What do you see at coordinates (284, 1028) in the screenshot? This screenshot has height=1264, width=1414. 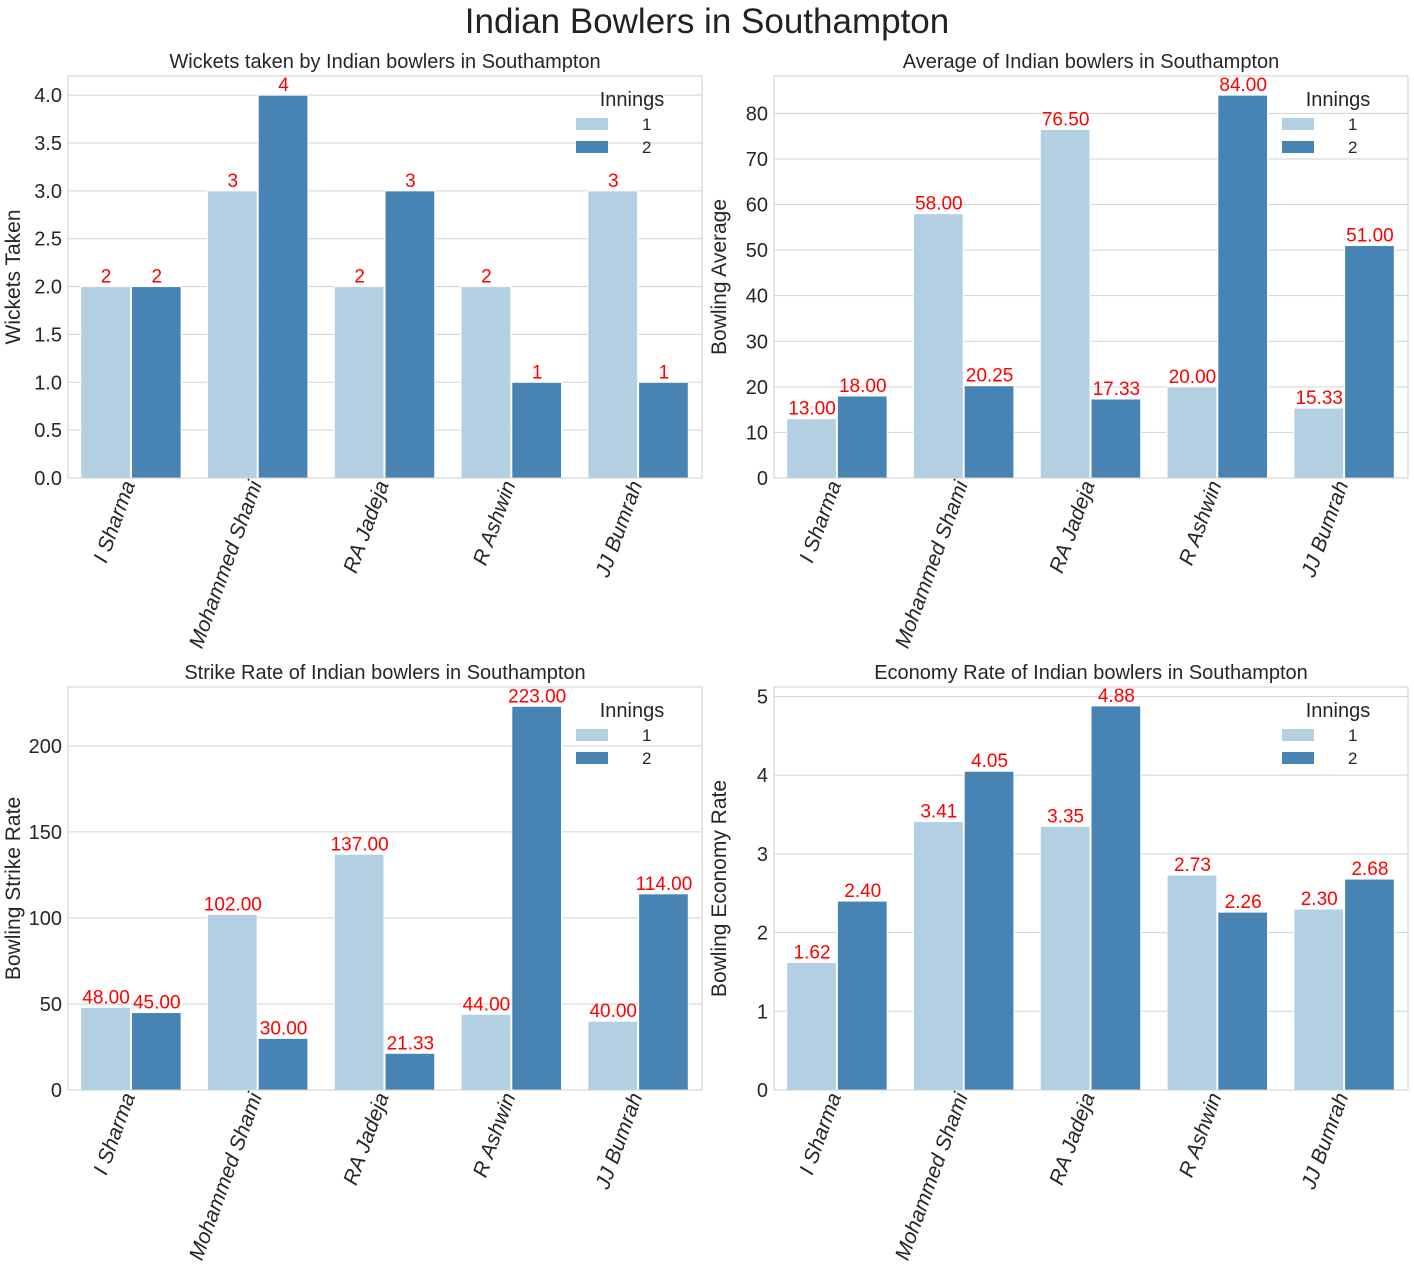 I see `bar-value-label: 30.00` at bounding box center [284, 1028].